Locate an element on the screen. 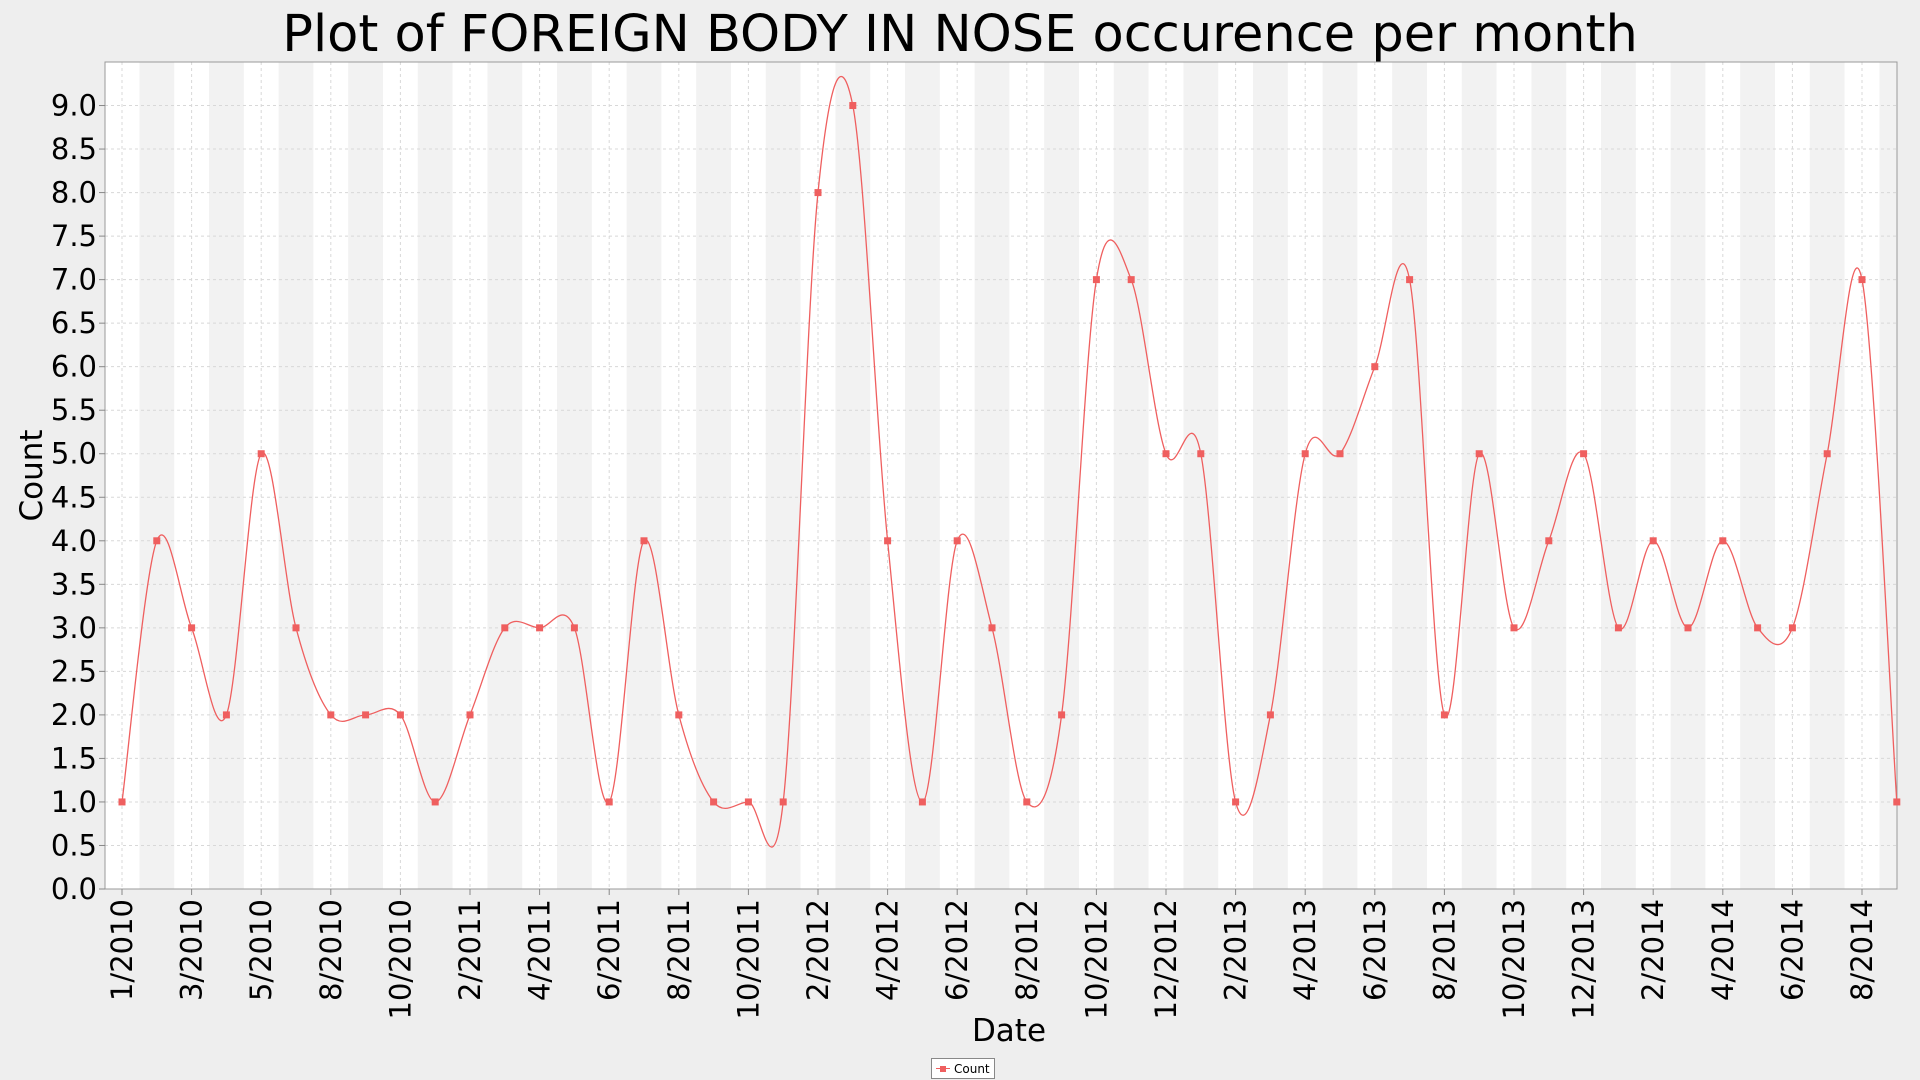  x-tick-label: 8/2010 is located at coordinates (331, 950).